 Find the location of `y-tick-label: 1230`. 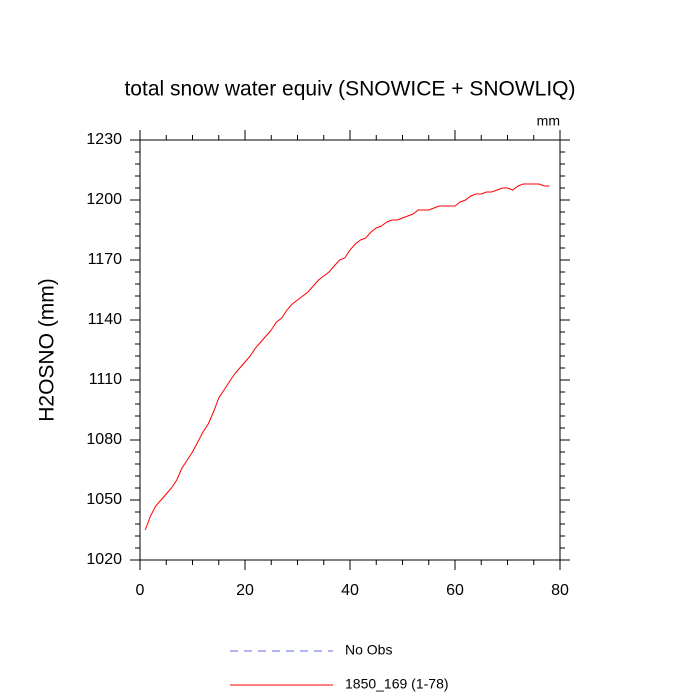

y-tick-label: 1230 is located at coordinates (104, 139).